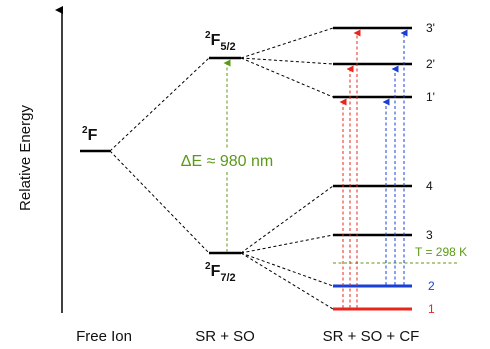  I want to click on cf-label-4: 4, so click(429, 186).